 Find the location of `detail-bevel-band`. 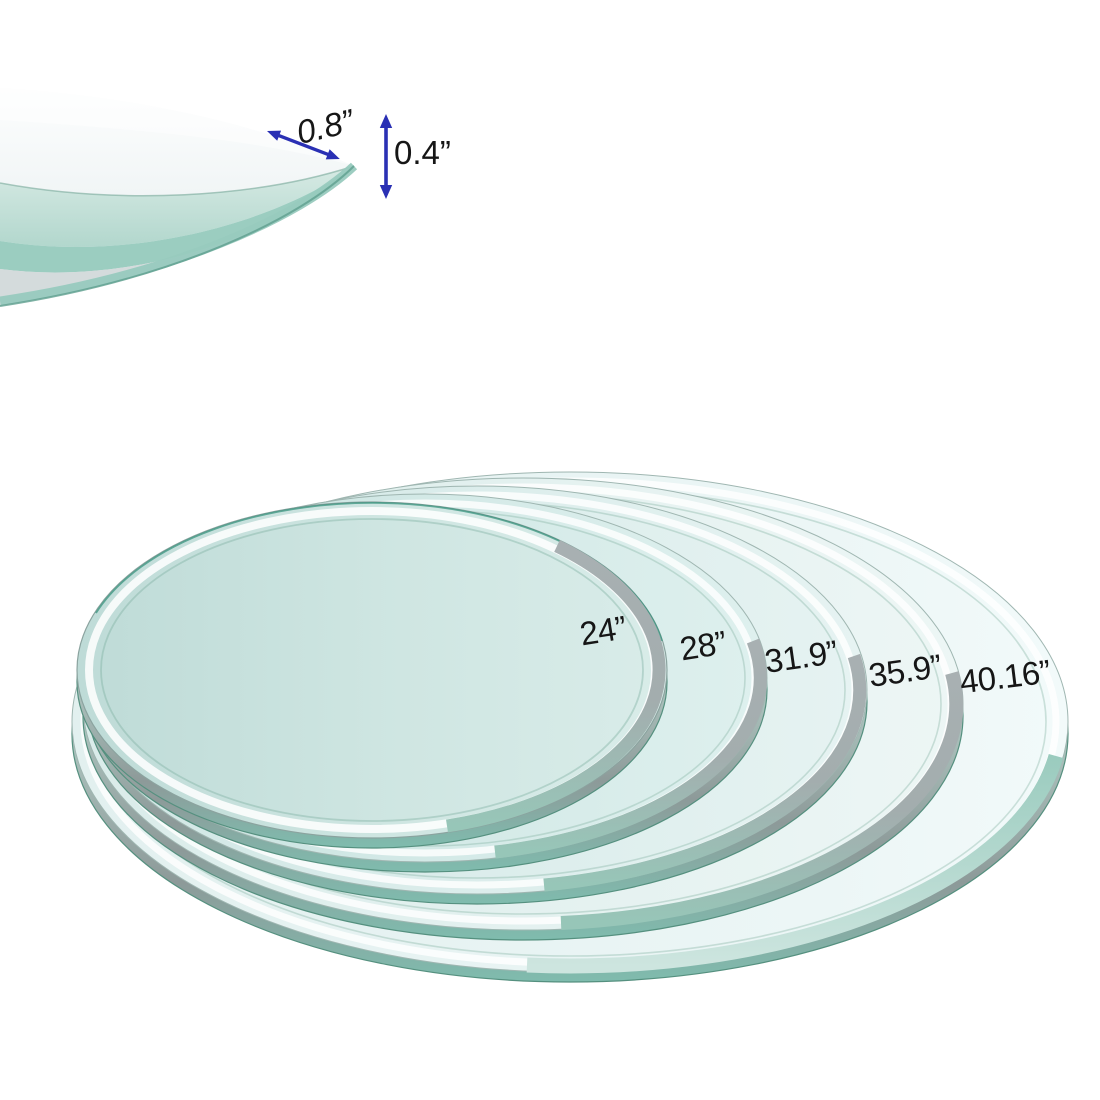

detail-bevel-band is located at coordinates (177, 206).